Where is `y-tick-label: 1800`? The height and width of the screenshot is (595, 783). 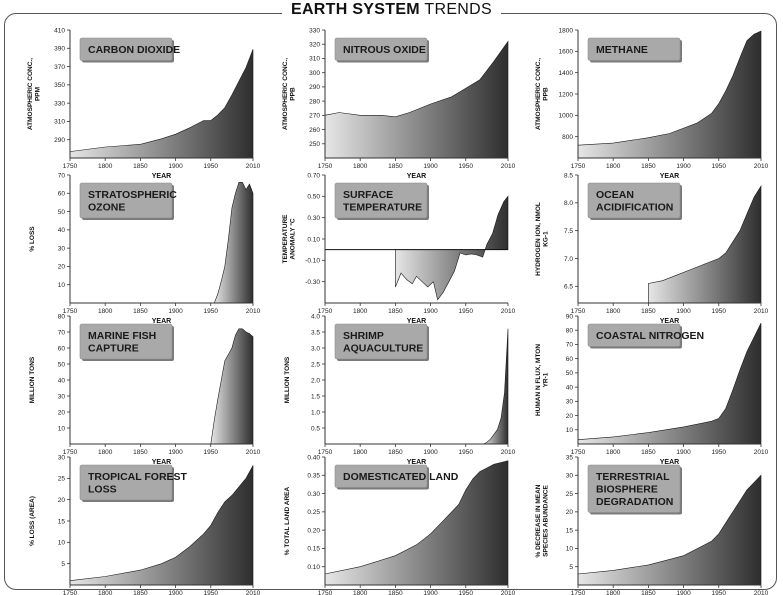
y-tick-label: 1800 is located at coordinates (566, 30).